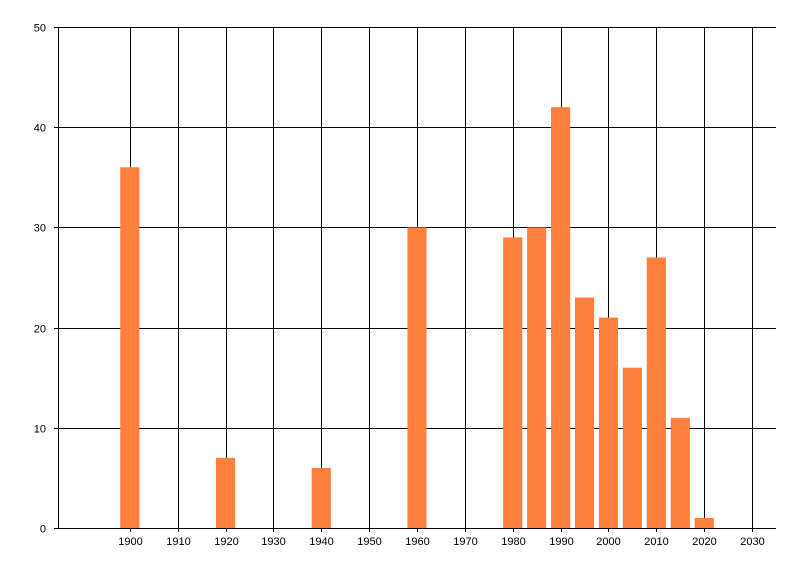 The height and width of the screenshot is (576, 800). Describe the element at coordinates (465, 542) in the screenshot. I see `x-tick-label-1970: 1970` at that location.